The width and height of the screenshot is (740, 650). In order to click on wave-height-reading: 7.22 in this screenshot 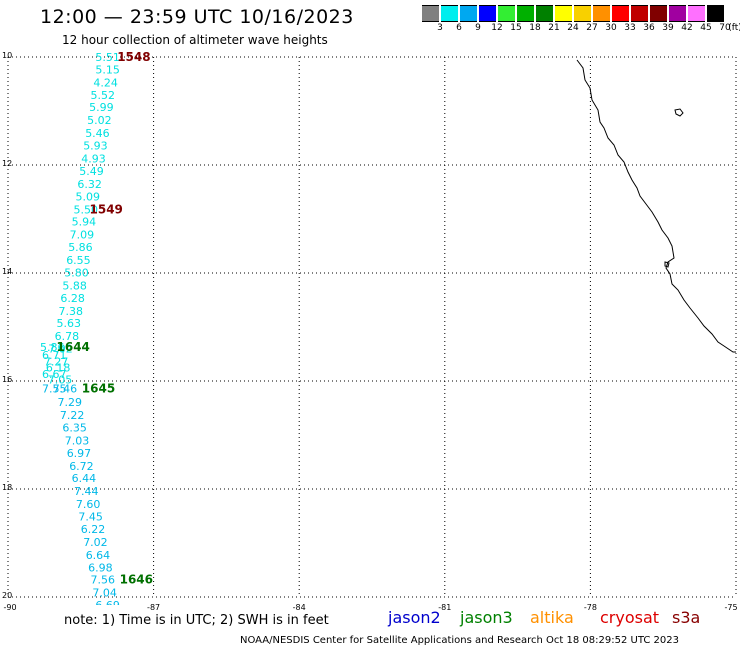, I will do `click(72, 415)`.